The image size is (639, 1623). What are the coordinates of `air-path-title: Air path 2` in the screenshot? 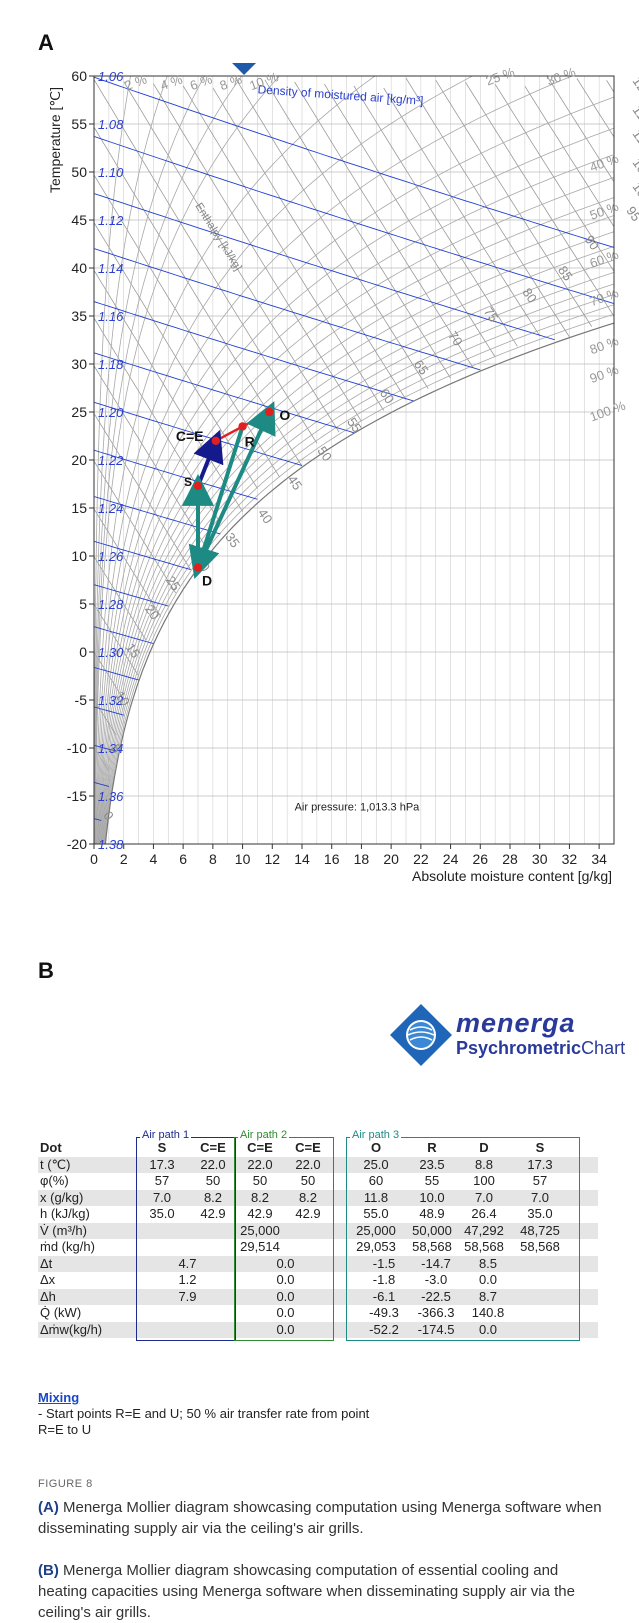 It's located at (263, 1135).